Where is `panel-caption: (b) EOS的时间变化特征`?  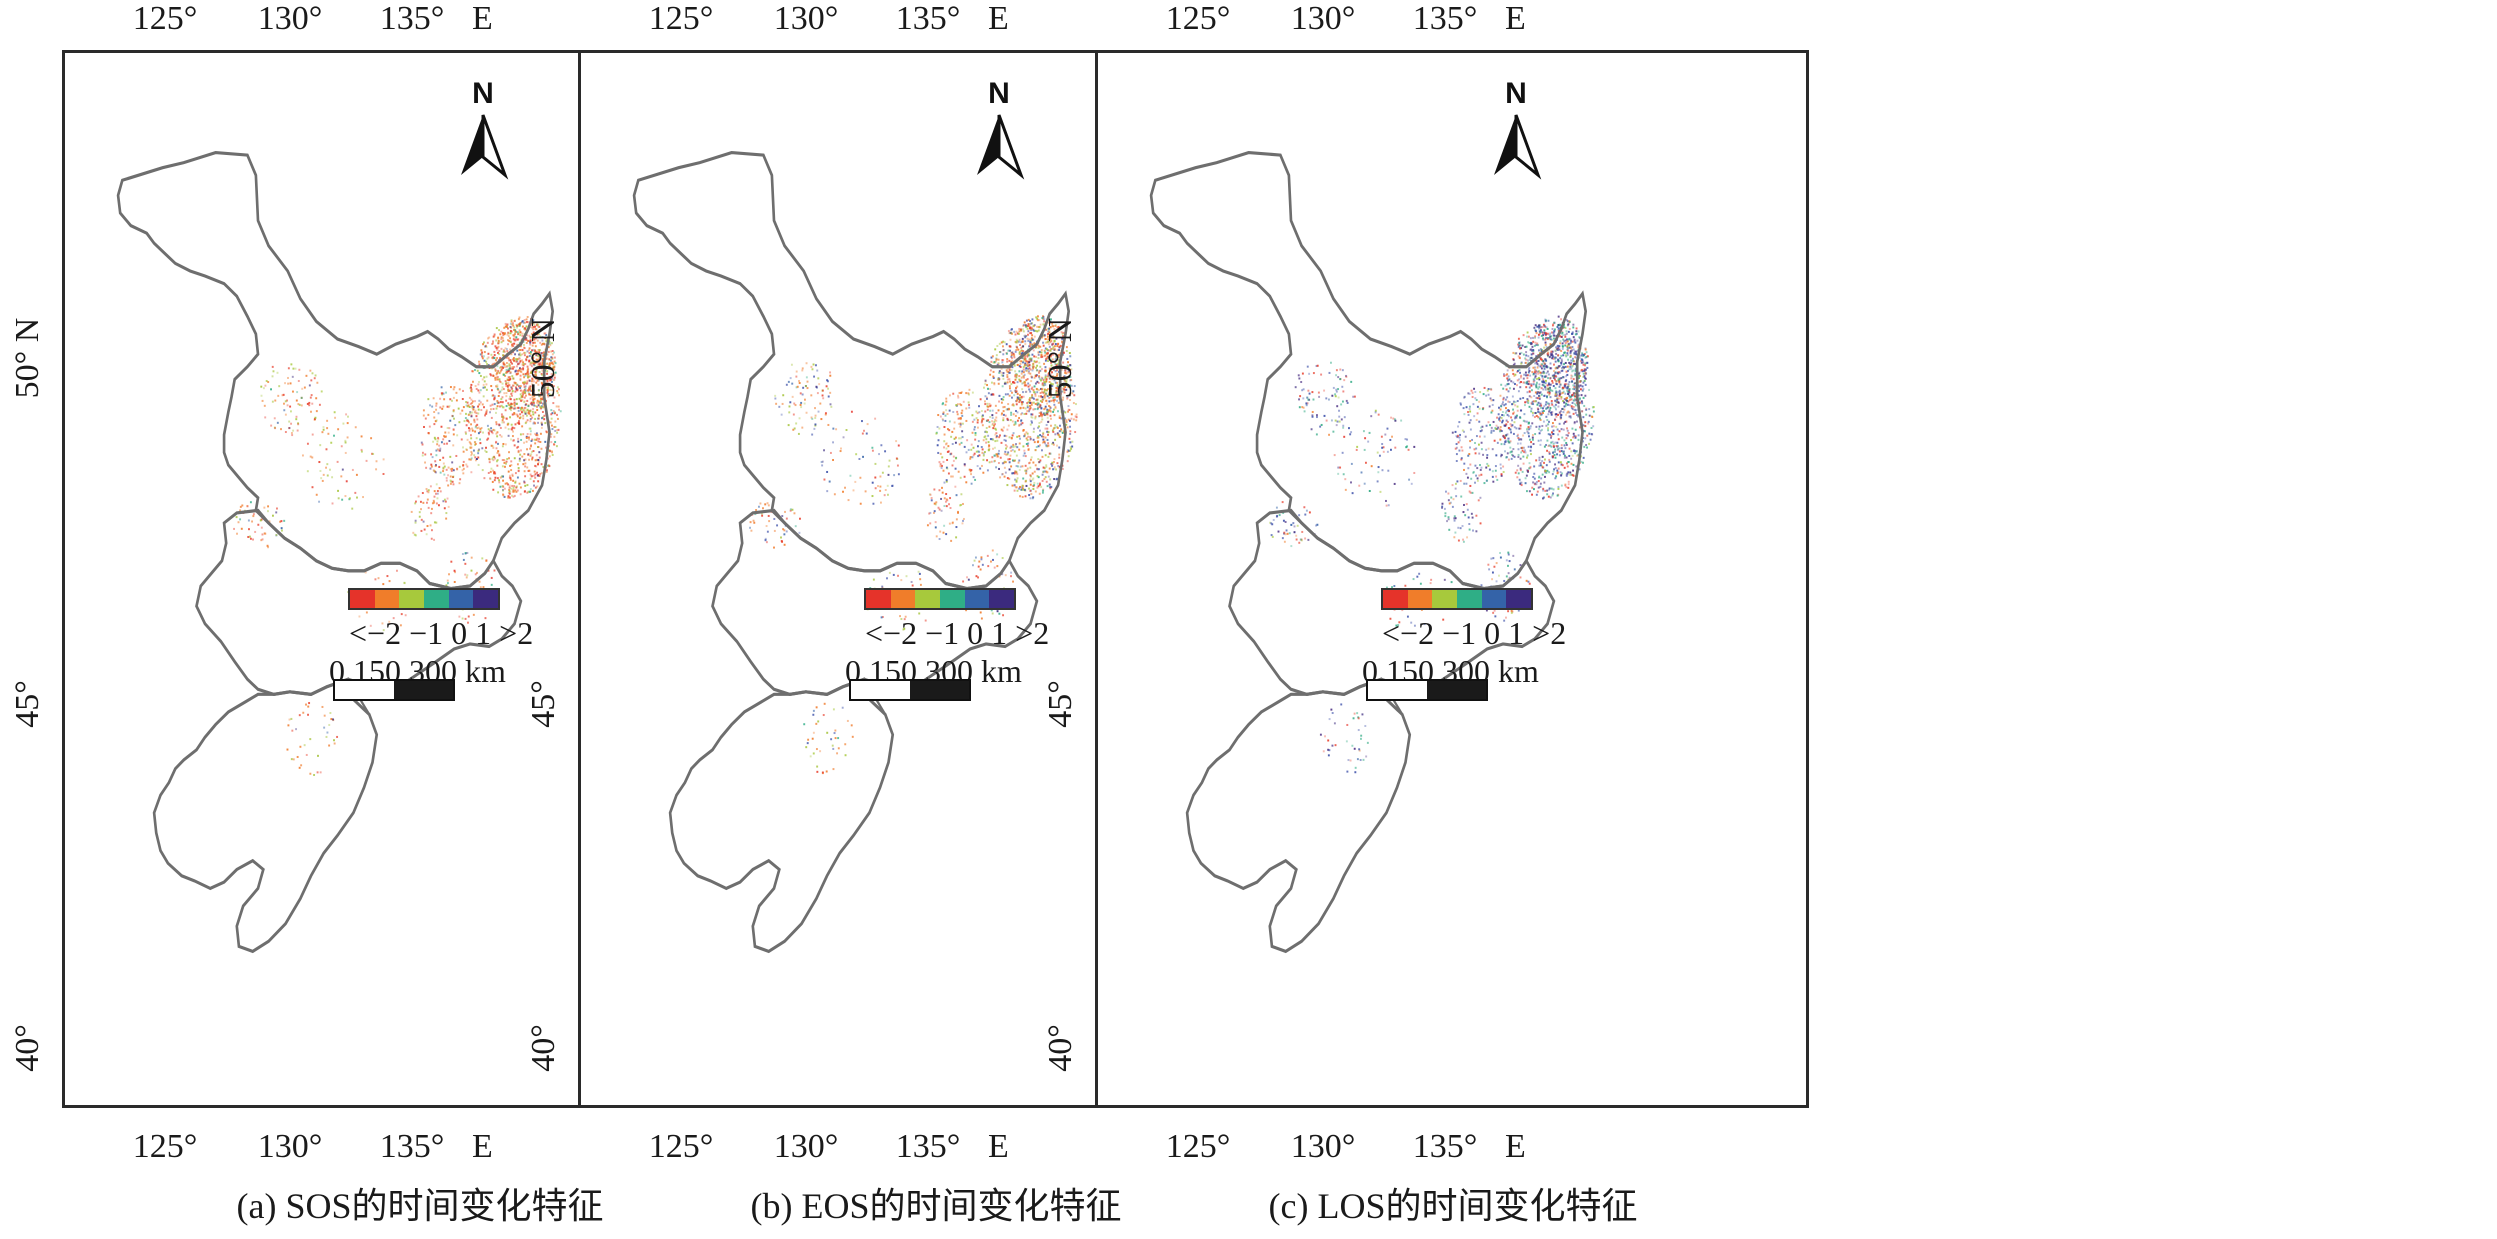 panel-caption: (b) EOS的时间变化特征 is located at coordinates (936, 1206).